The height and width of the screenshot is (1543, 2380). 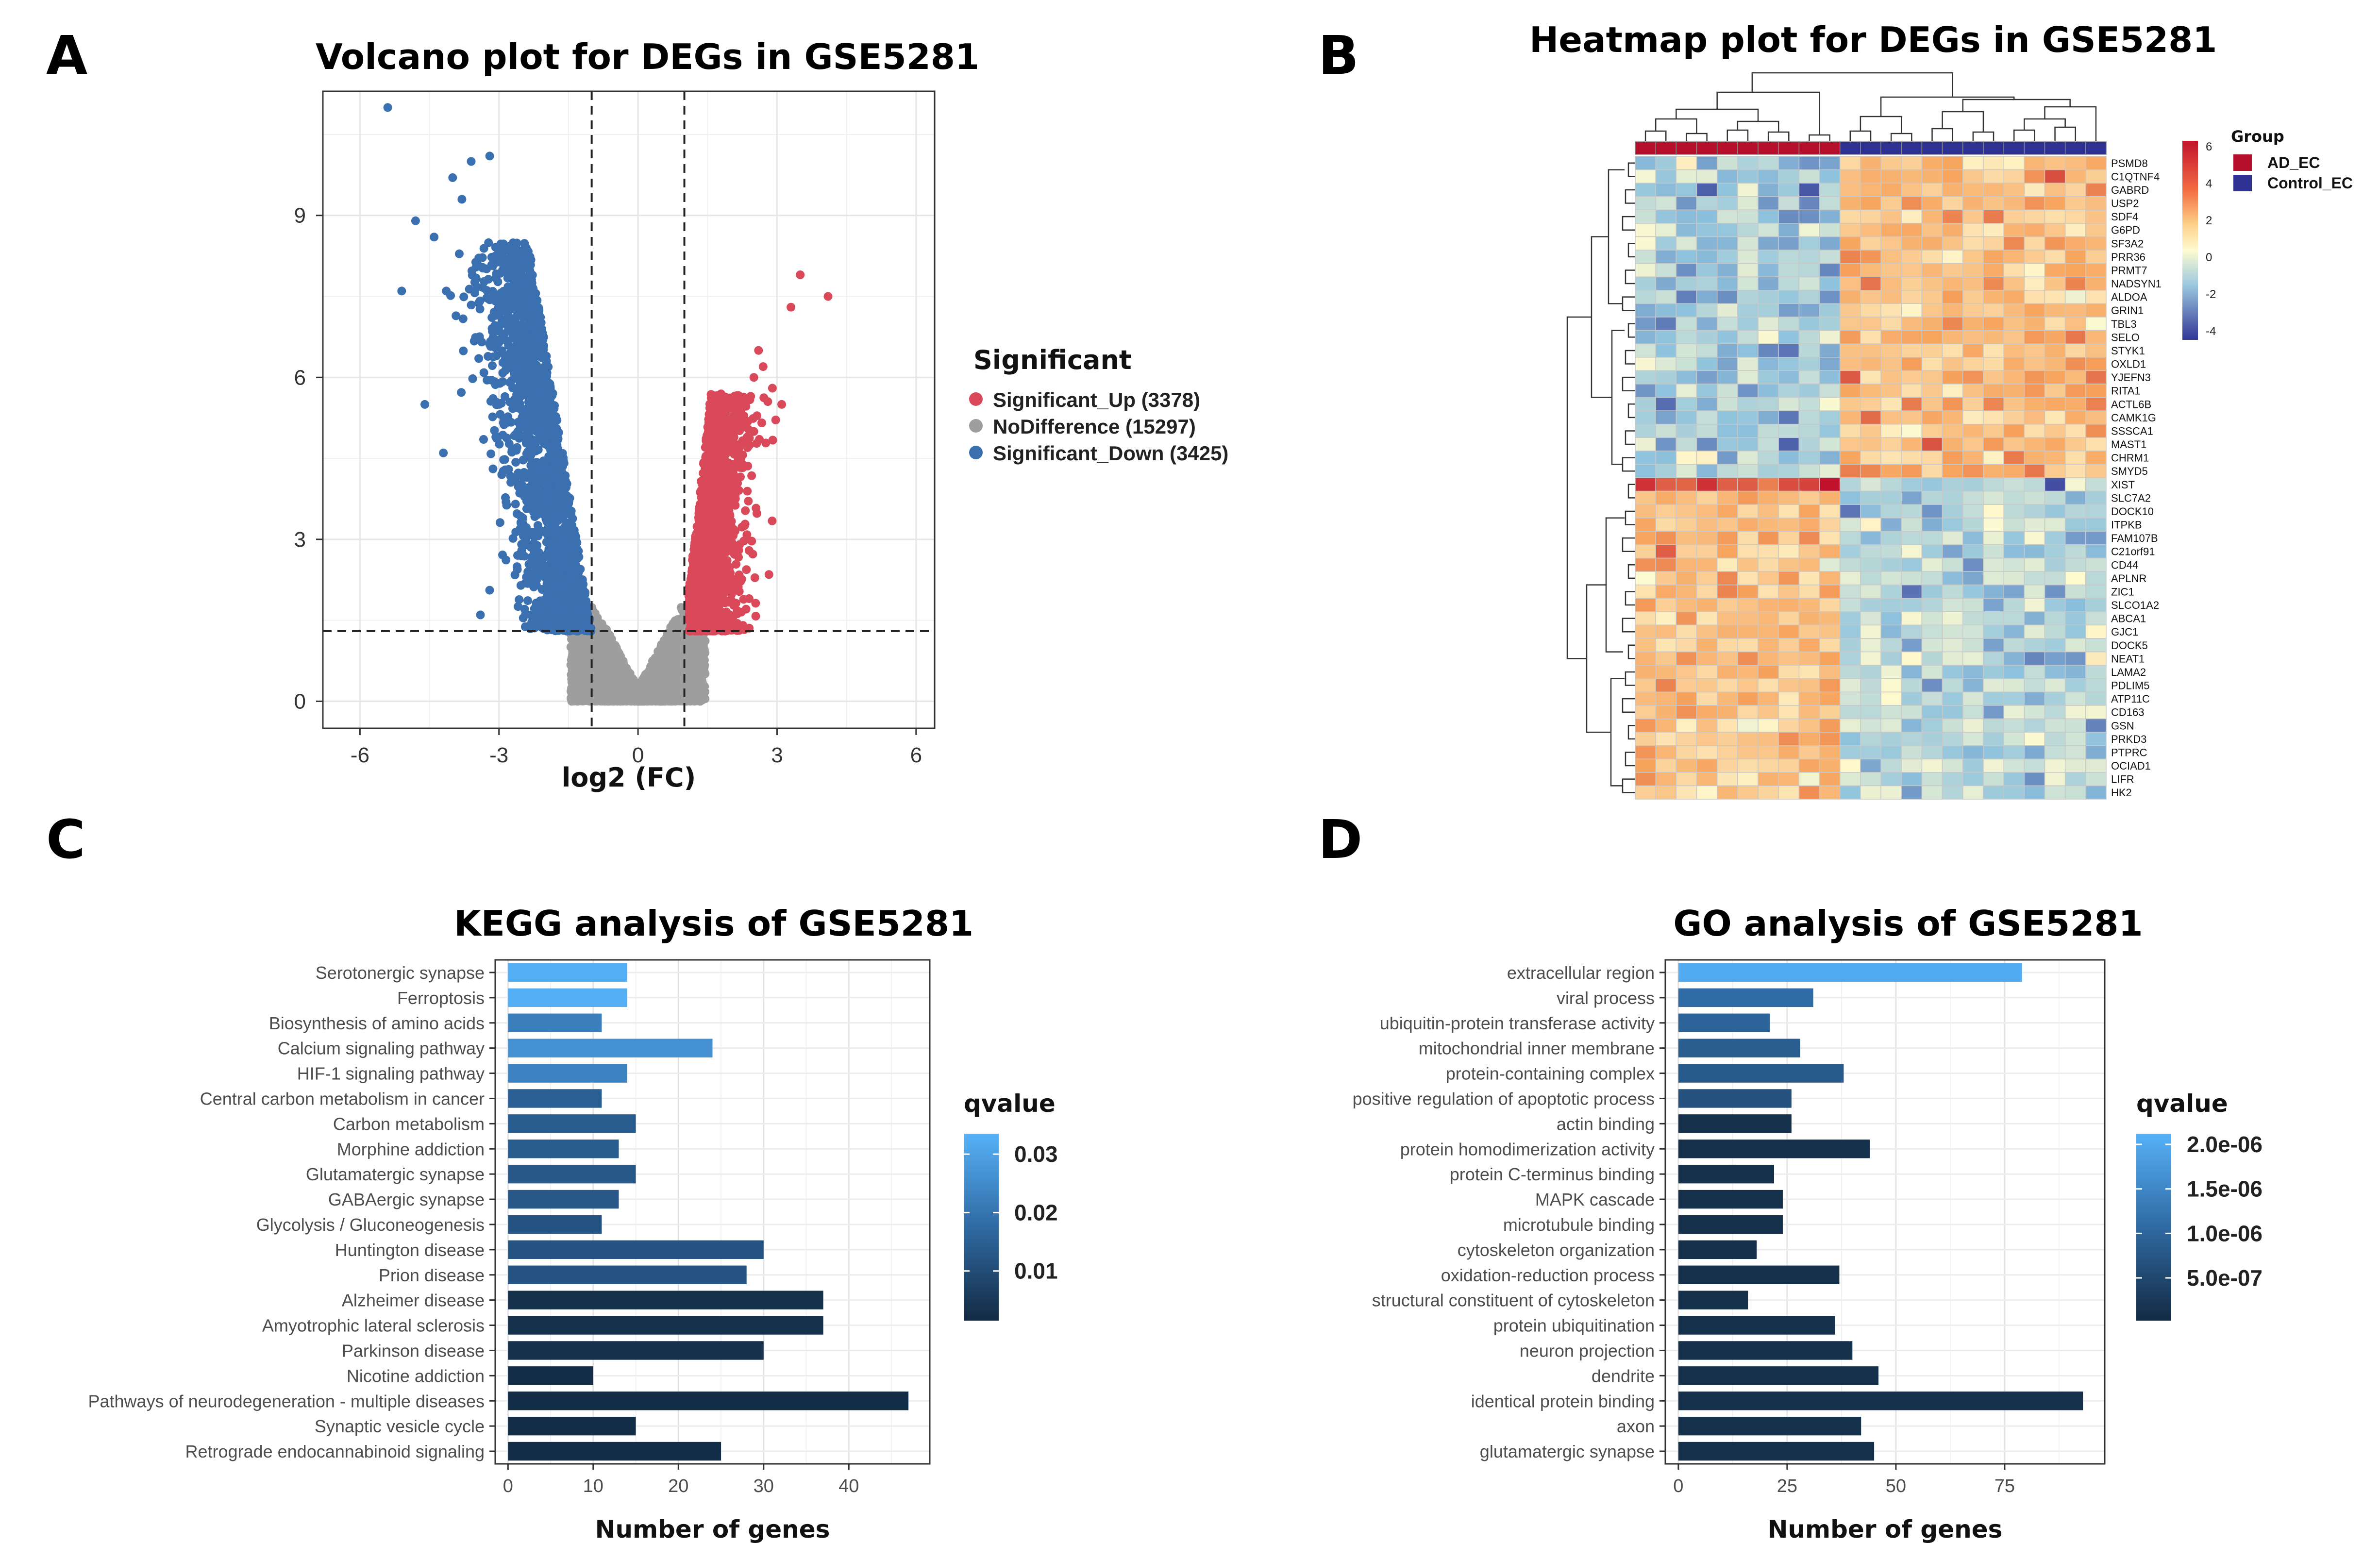 I want to click on panel-label-a: A, so click(x=67, y=55).